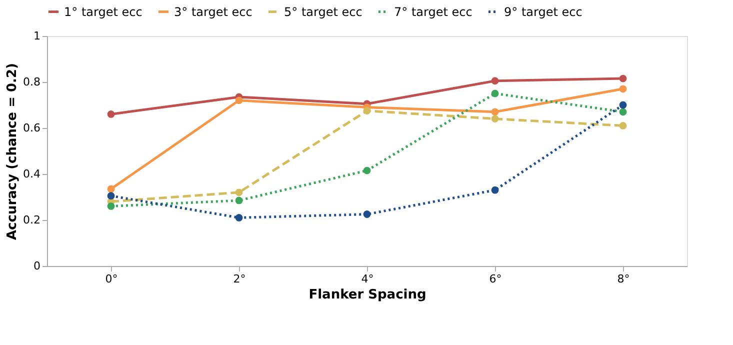 The image size is (733, 345). What do you see at coordinates (239, 279) in the screenshot?
I see `x-tick-label: 2°` at bounding box center [239, 279].